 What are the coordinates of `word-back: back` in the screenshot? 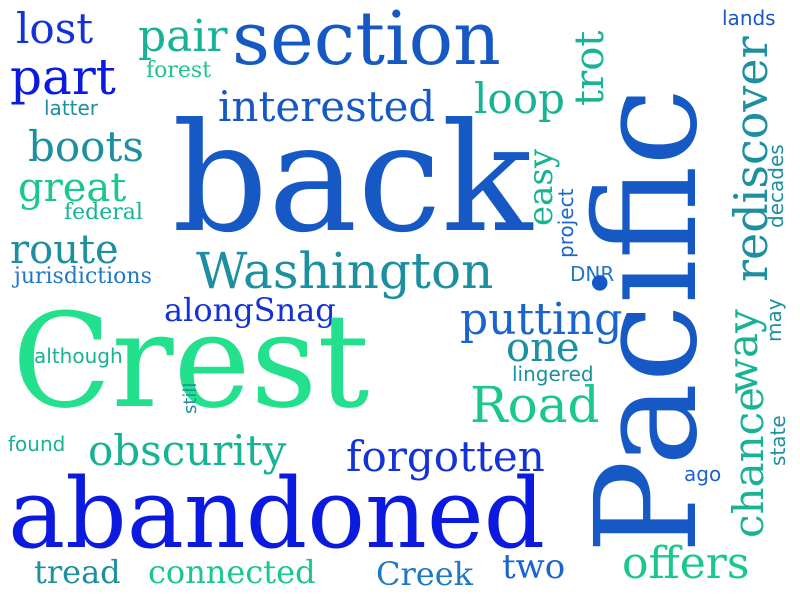 It's located at (352, 179).